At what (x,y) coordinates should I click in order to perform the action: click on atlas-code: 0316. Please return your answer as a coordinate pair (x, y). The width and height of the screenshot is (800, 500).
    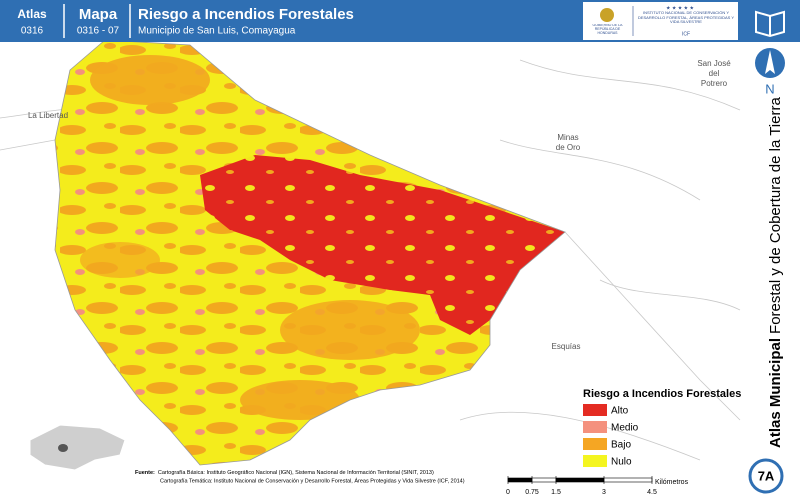
    Looking at the image, I should click on (32, 31).